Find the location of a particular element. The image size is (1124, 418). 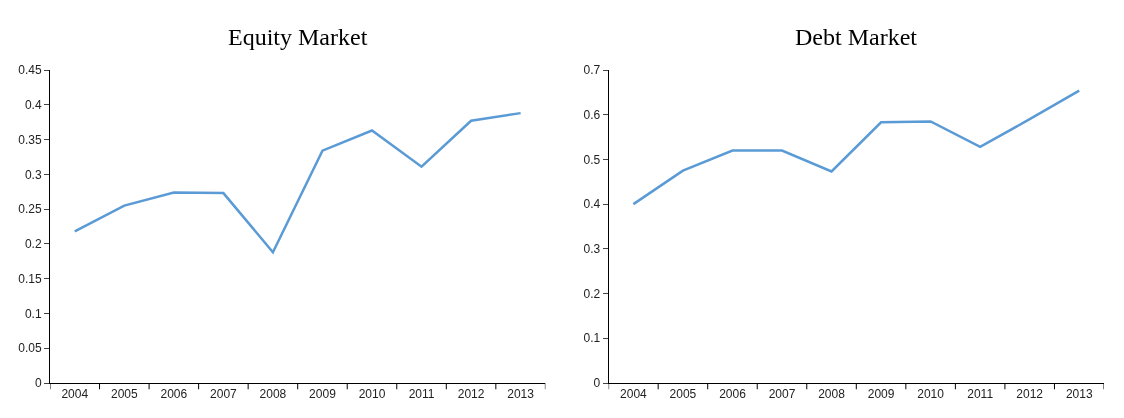

y-tick-label: 0.7 is located at coordinates (592, 70).